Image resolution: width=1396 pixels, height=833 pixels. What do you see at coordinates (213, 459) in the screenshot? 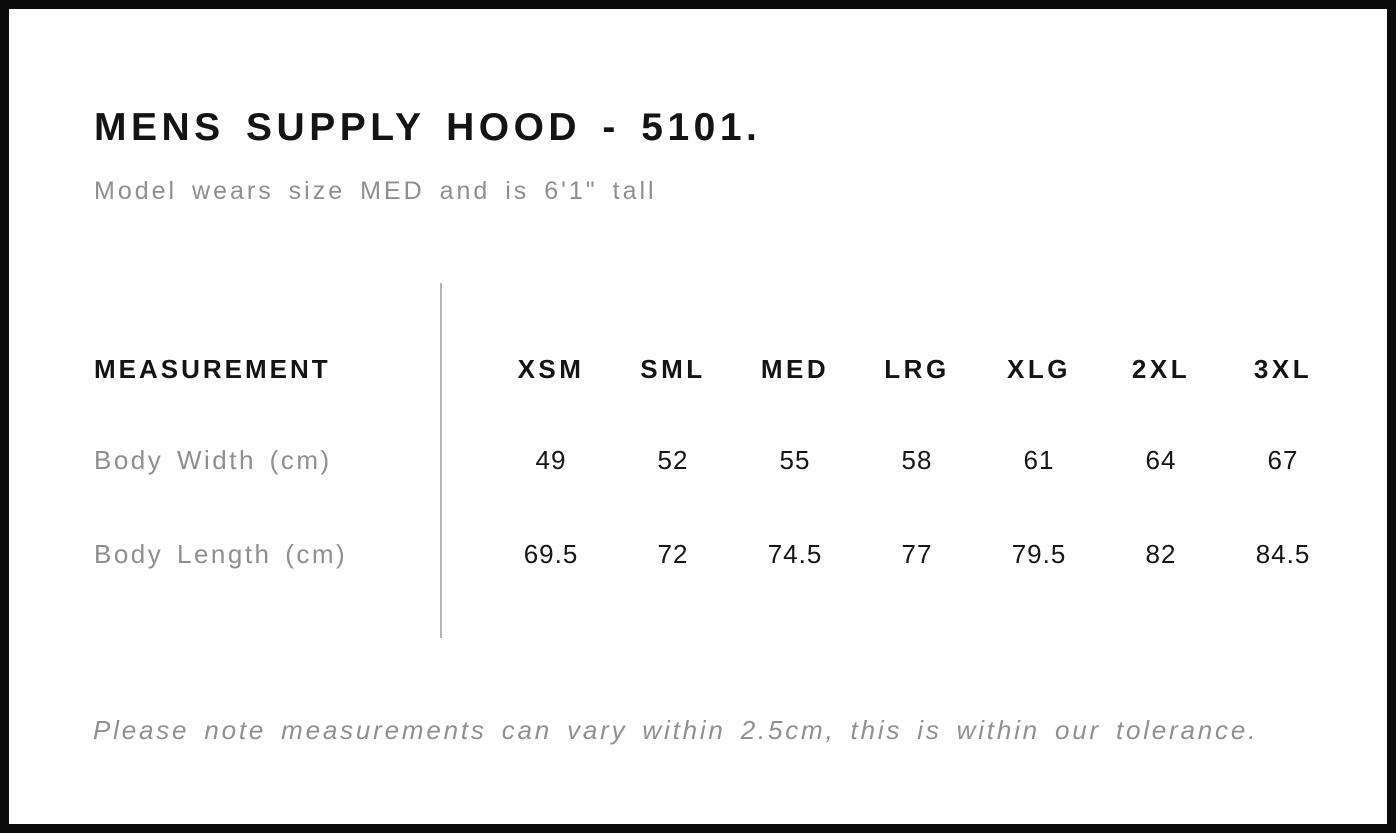
I see `row-label: Body Width (cm)` at bounding box center [213, 459].